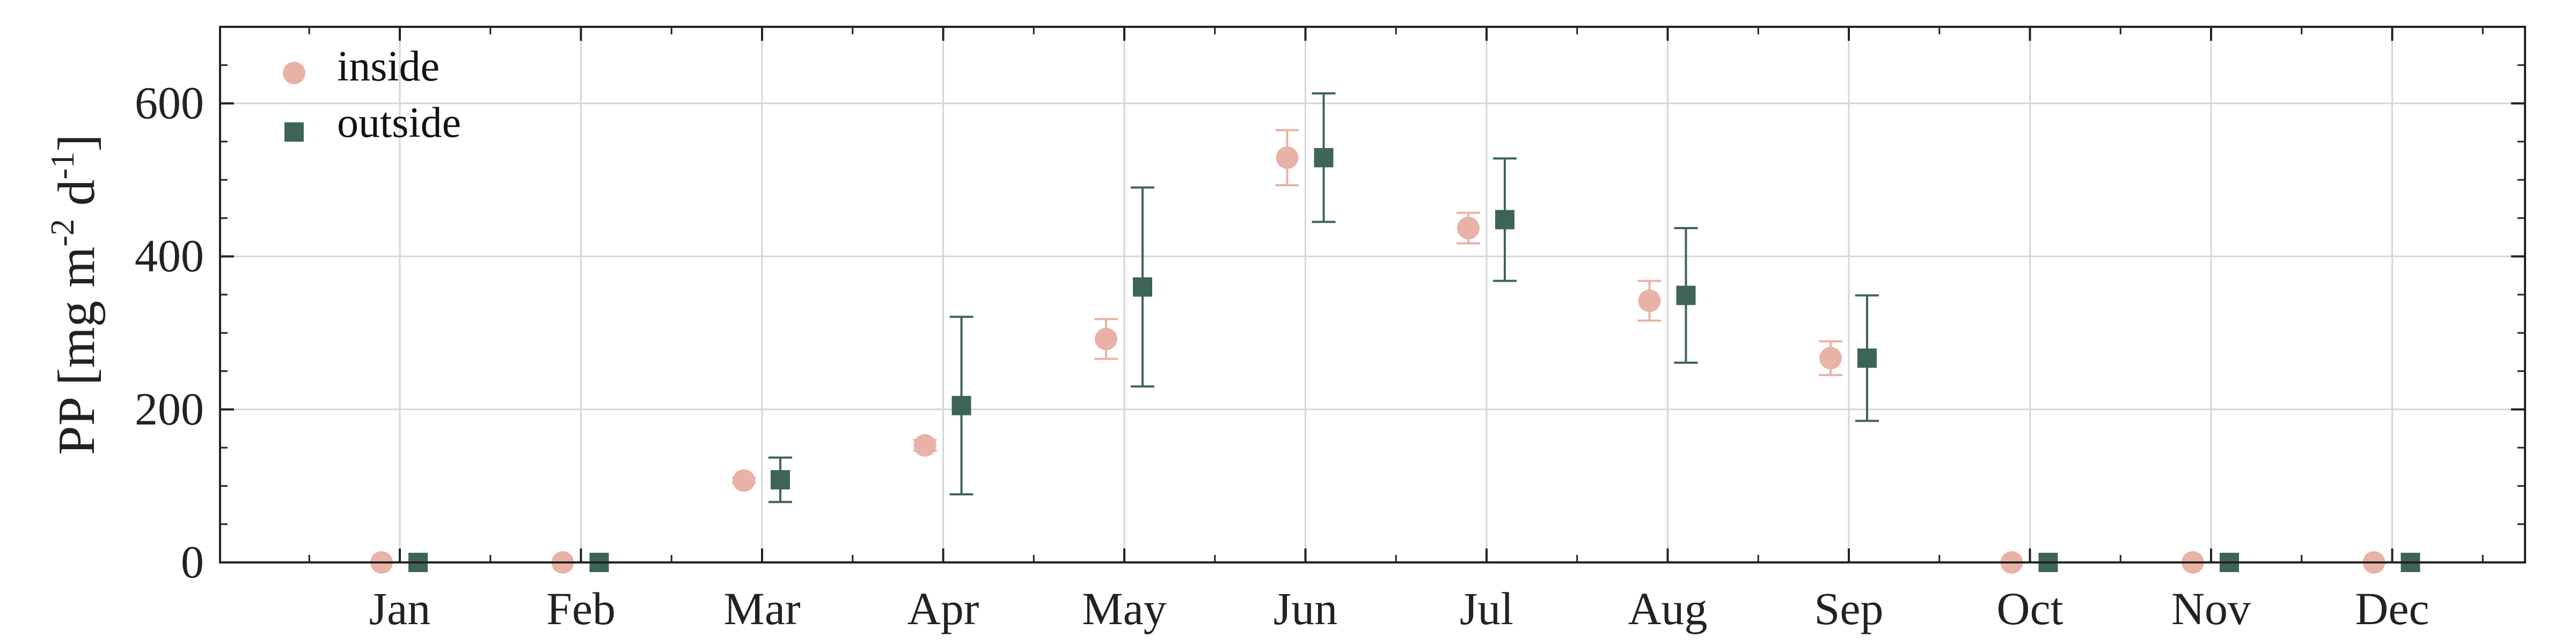 The height and width of the screenshot is (644, 2576). I want to click on x-tick-label: Jun, so click(1305, 608).